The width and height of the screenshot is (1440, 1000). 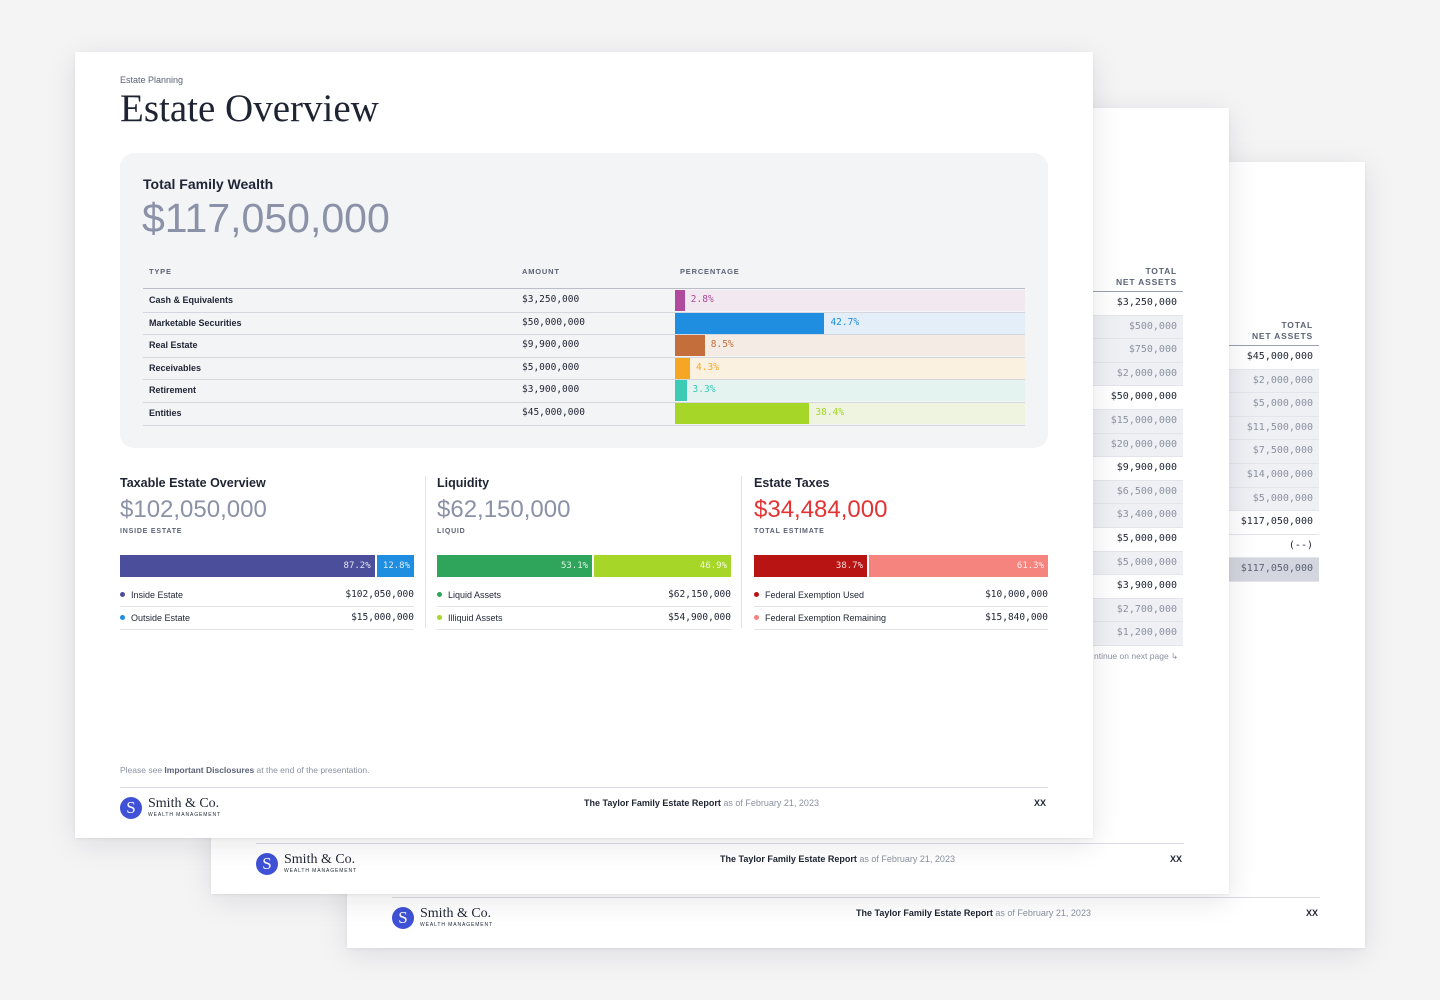 What do you see at coordinates (160, 271) in the screenshot?
I see `column-header-type: TYPE` at bounding box center [160, 271].